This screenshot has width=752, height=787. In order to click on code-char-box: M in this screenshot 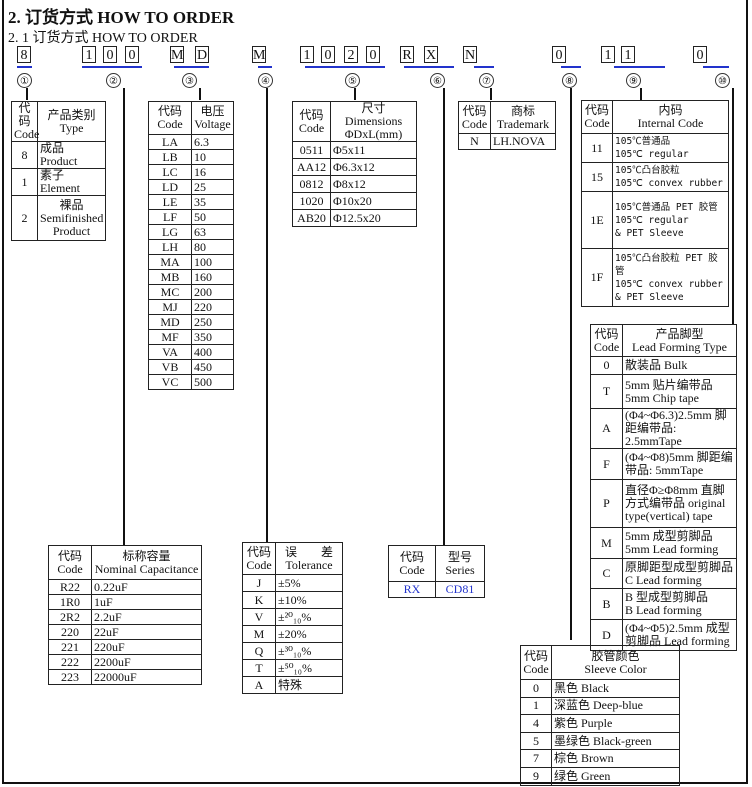, I will do `click(259, 54)`.